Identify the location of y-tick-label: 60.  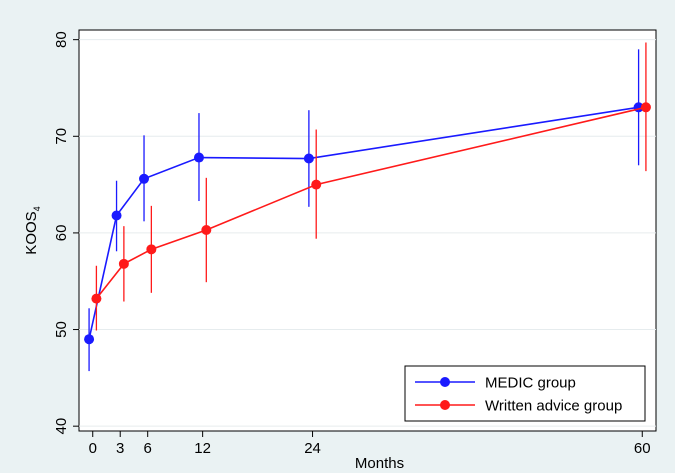
(61, 233).